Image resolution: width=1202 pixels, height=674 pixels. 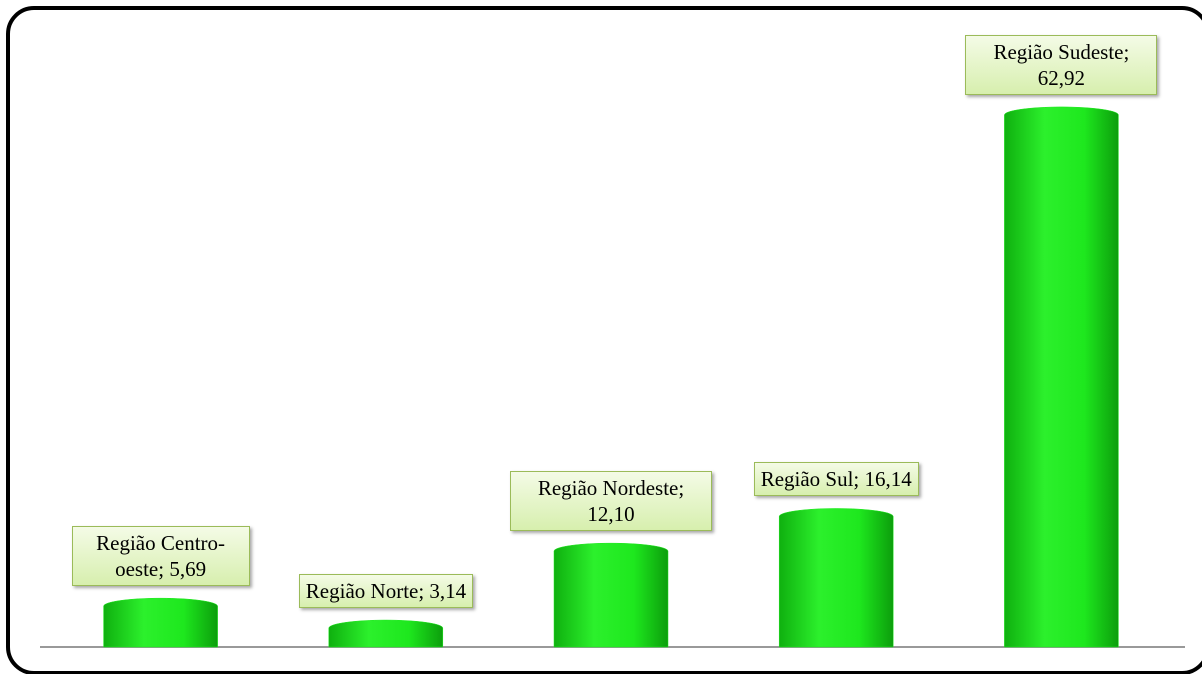 What do you see at coordinates (836, 479) in the screenshot?
I see `data-label: Região Sul; 16,14` at bounding box center [836, 479].